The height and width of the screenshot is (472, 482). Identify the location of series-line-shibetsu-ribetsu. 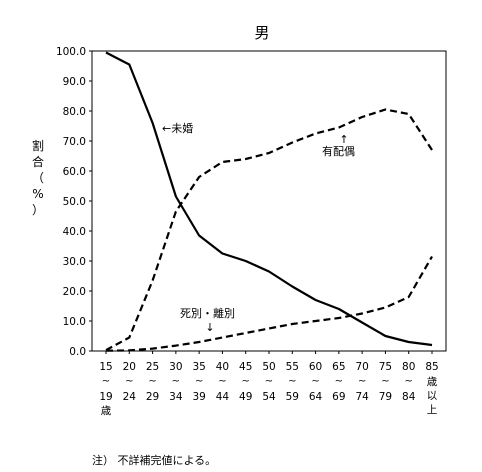
(269, 303).